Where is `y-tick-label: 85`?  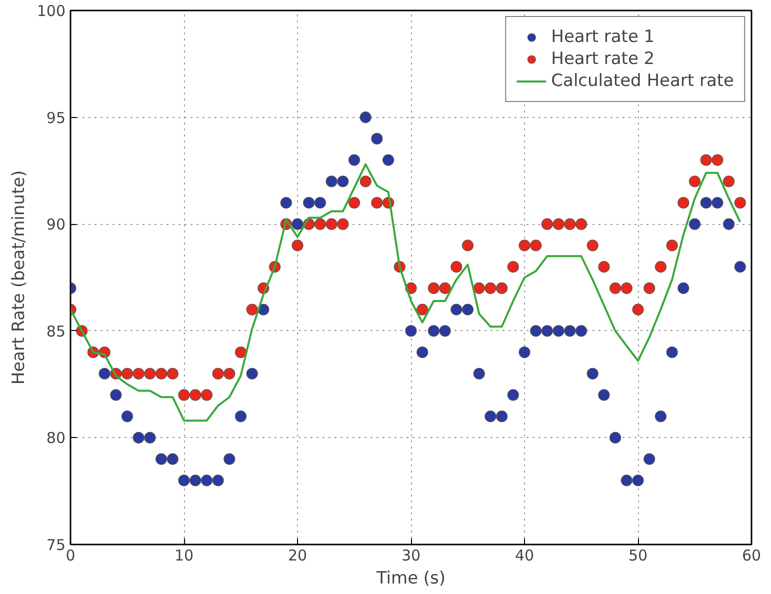
y-tick-label: 85 is located at coordinates (56, 331).